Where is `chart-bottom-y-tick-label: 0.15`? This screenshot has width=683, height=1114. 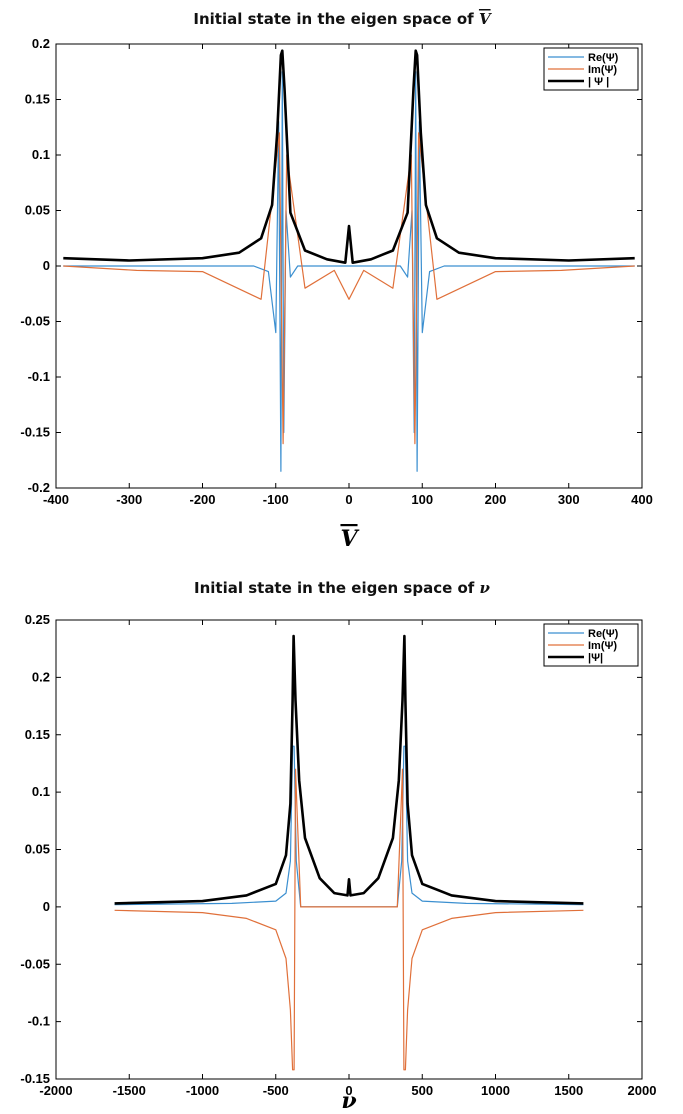 chart-bottom-y-tick-label: 0.15 is located at coordinates (37, 734).